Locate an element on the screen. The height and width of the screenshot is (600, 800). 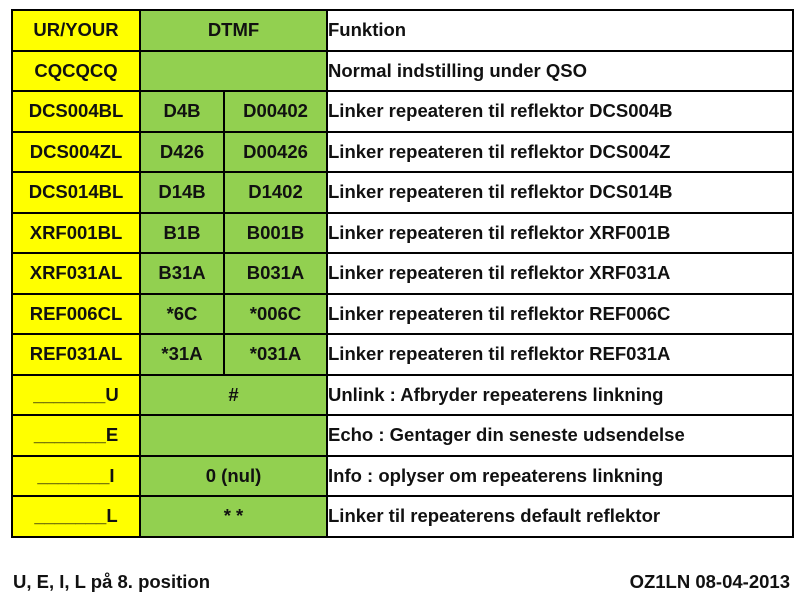
header-dtmf: DTMF is located at coordinates (233, 30).